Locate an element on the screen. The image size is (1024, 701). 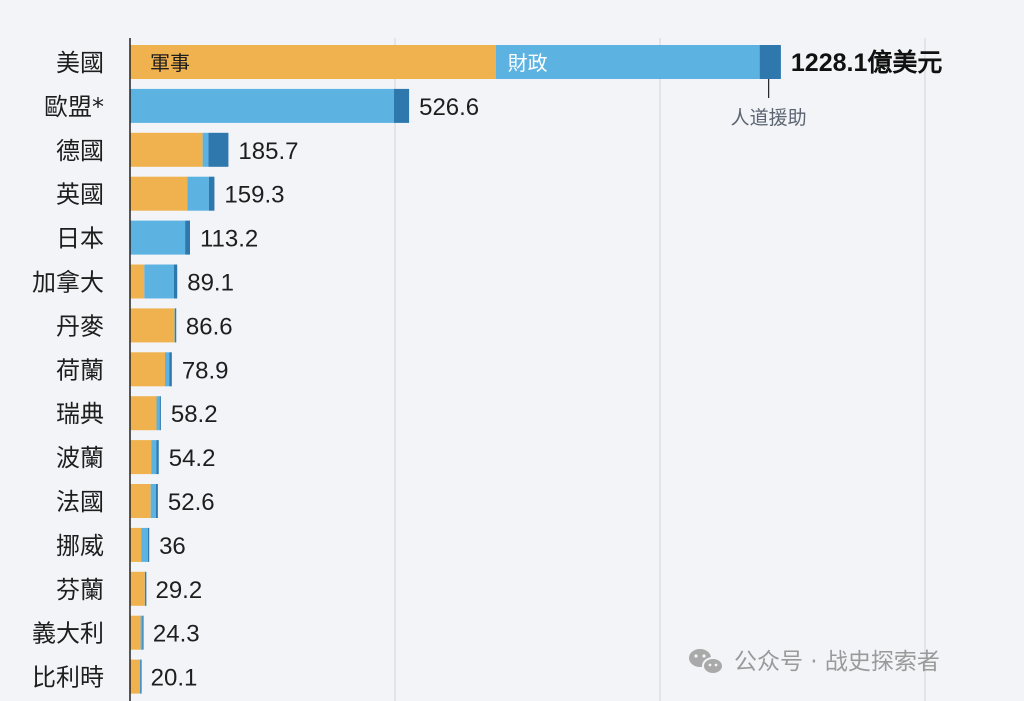
value-label: 159.3 is located at coordinates (254, 195).